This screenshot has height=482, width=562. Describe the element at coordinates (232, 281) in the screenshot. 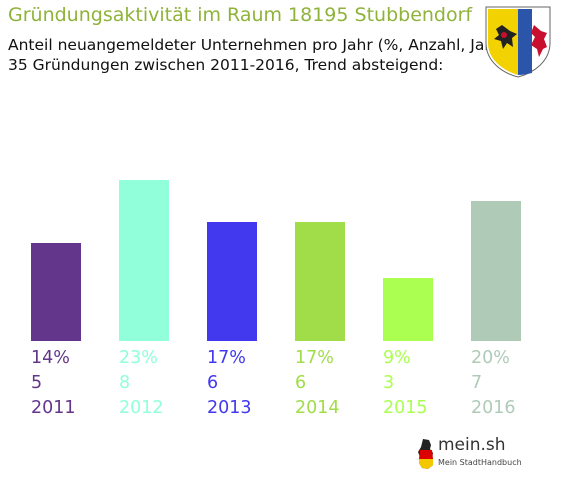

I see `bar-2013` at that location.